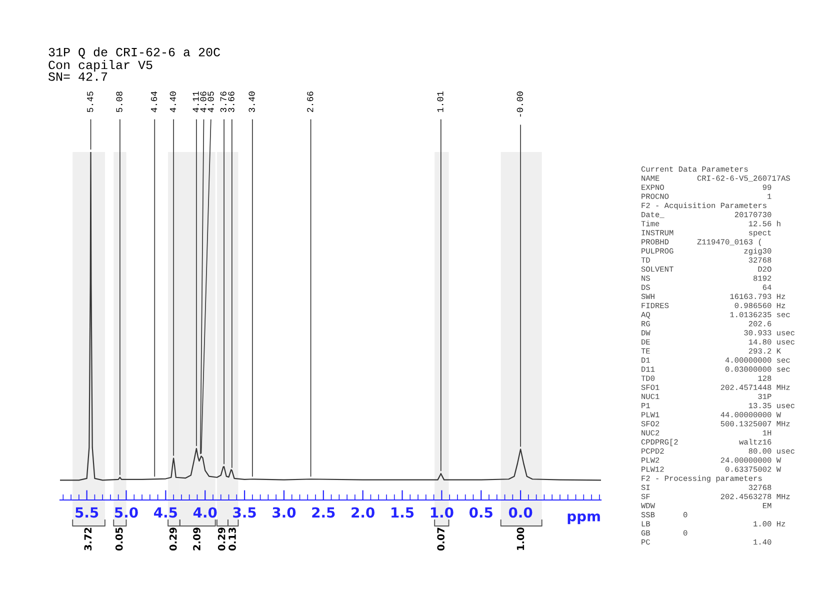 This screenshot has width=831, height=596. Describe the element at coordinates (119, 539) in the screenshot. I see `band-label: 0.05` at that location.